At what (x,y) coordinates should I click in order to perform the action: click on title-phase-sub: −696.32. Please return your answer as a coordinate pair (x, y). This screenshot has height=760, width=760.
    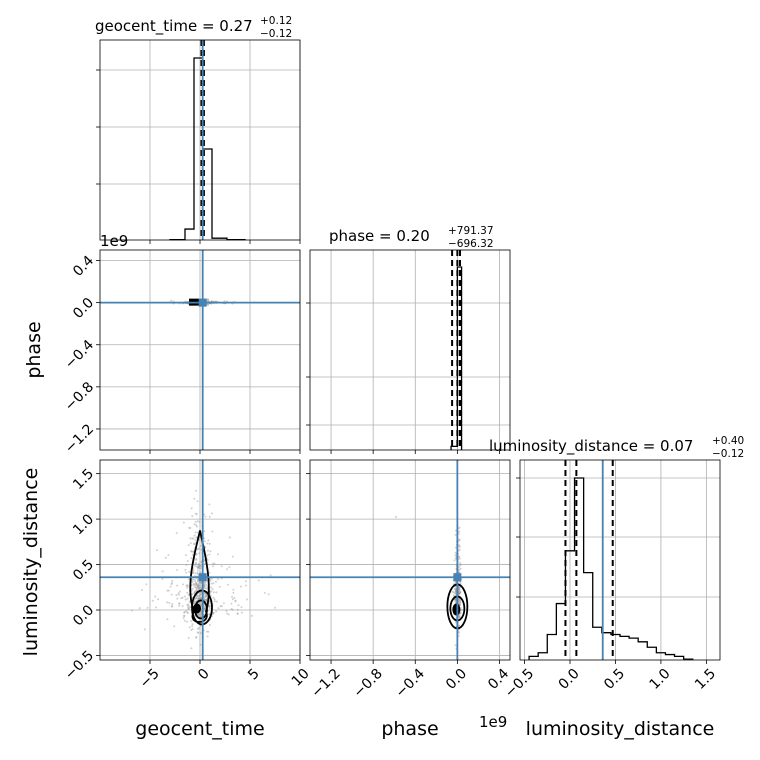
    Looking at the image, I should click on (471, 244).